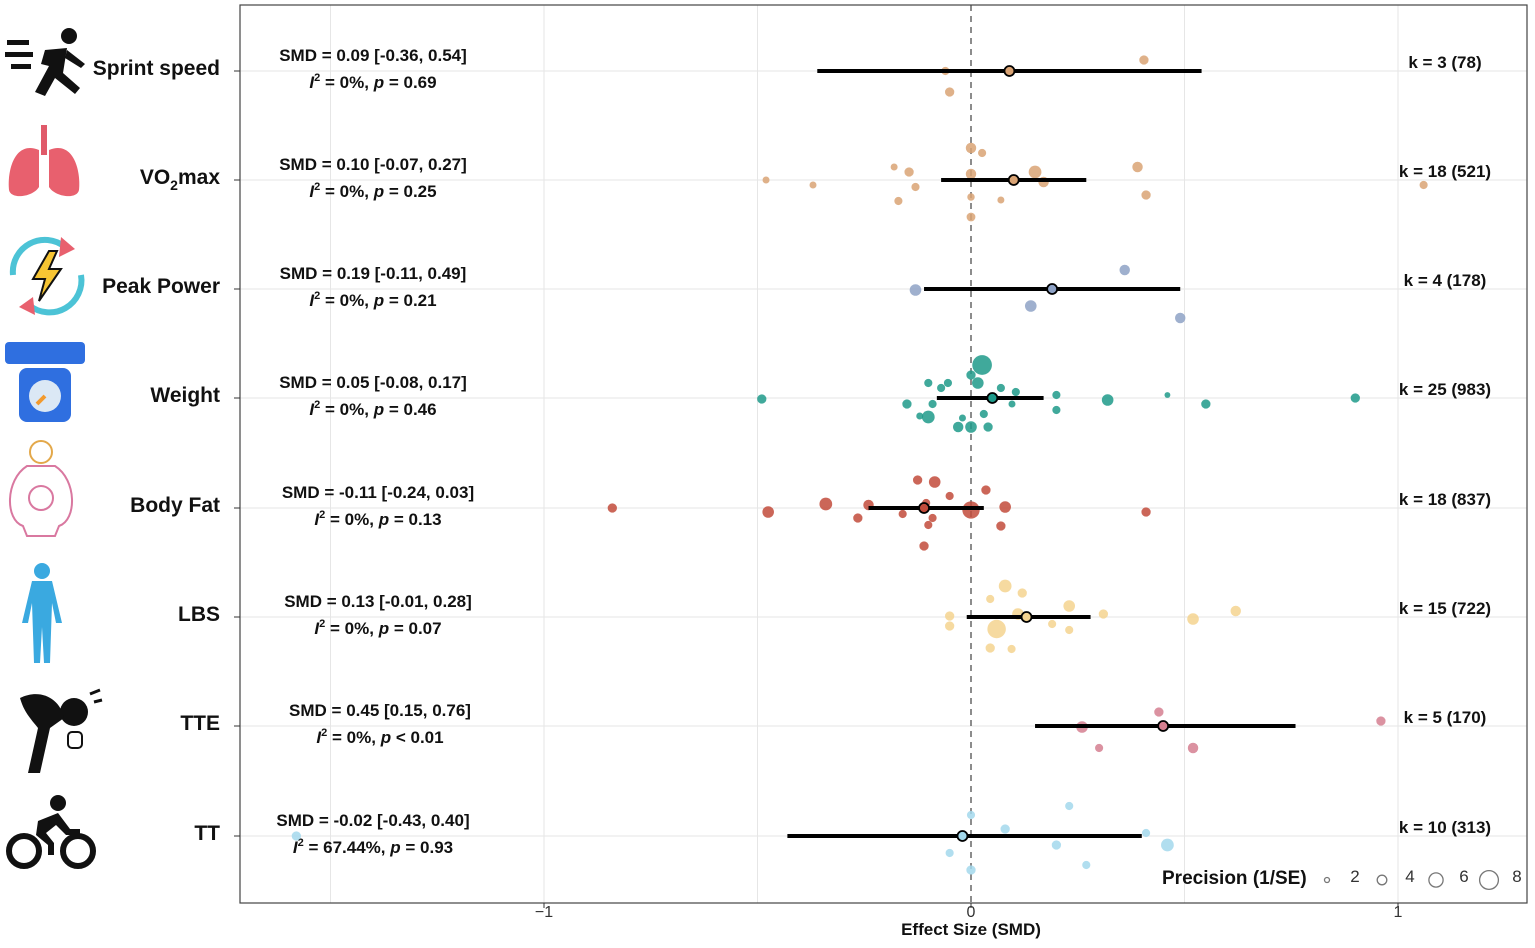 The width and height of the screenshot is (1535, 948). I want to click on row-label: TTE, so click(200, 723).